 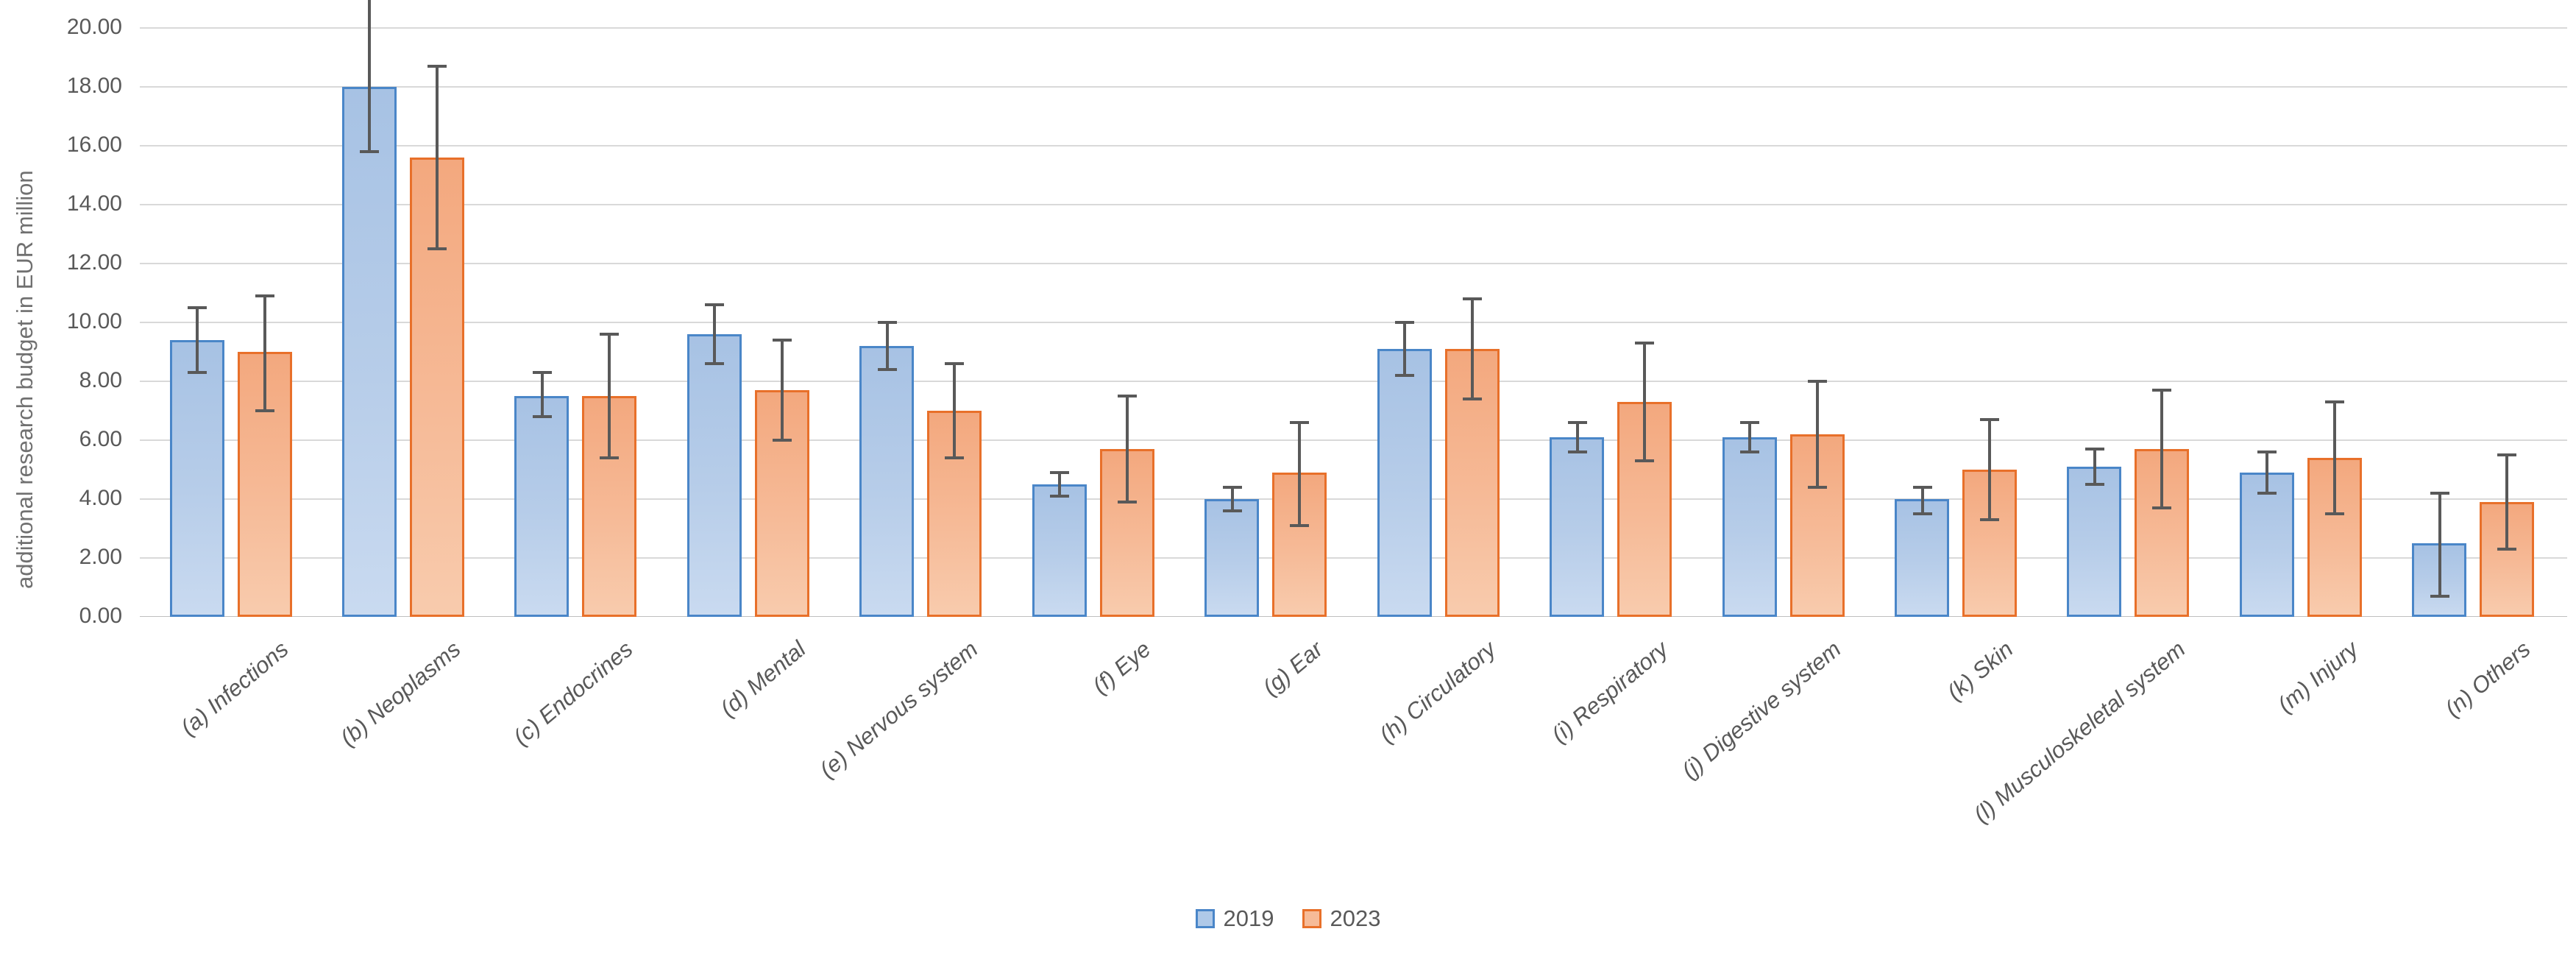 I want to click on y-tick-label: 8.00, so click(x=100, y=380).